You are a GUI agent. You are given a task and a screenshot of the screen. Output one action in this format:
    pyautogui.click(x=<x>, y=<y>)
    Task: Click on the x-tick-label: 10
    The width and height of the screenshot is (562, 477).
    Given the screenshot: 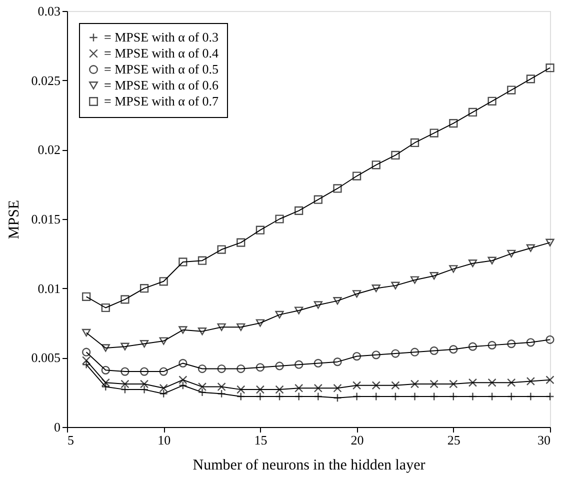 What is the action you would take?
    pyautogui.click(x=164, y=440)
    